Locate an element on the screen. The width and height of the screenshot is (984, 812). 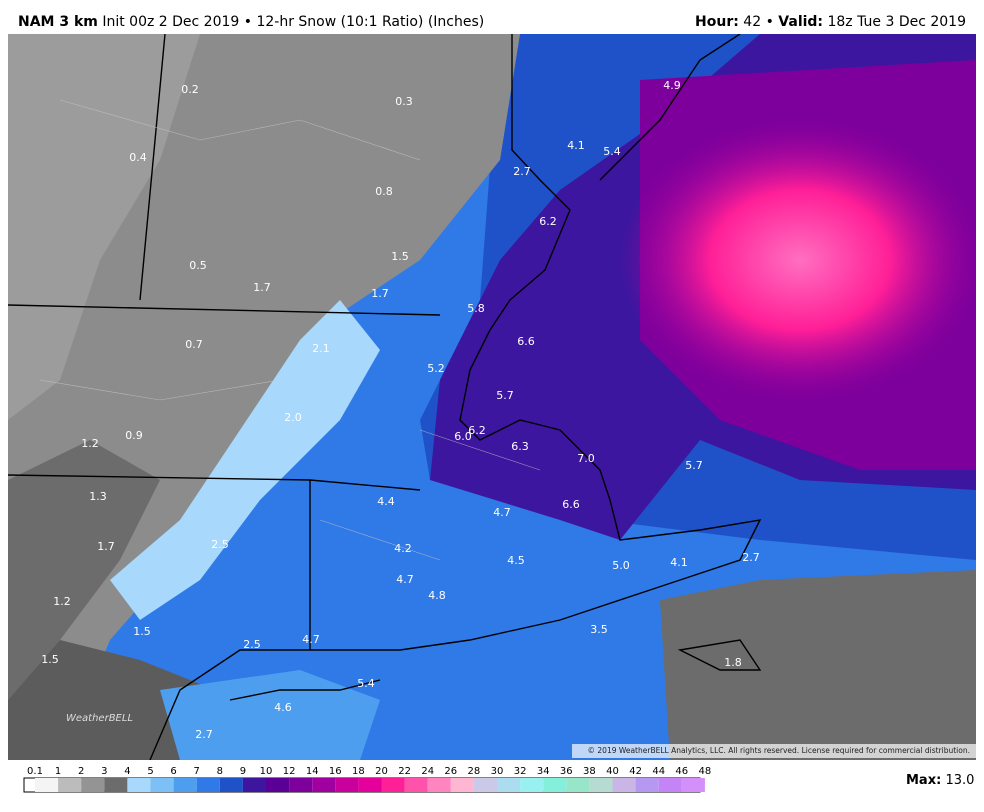
map-value-label: 2.0 is located at coordinates (293, 417).